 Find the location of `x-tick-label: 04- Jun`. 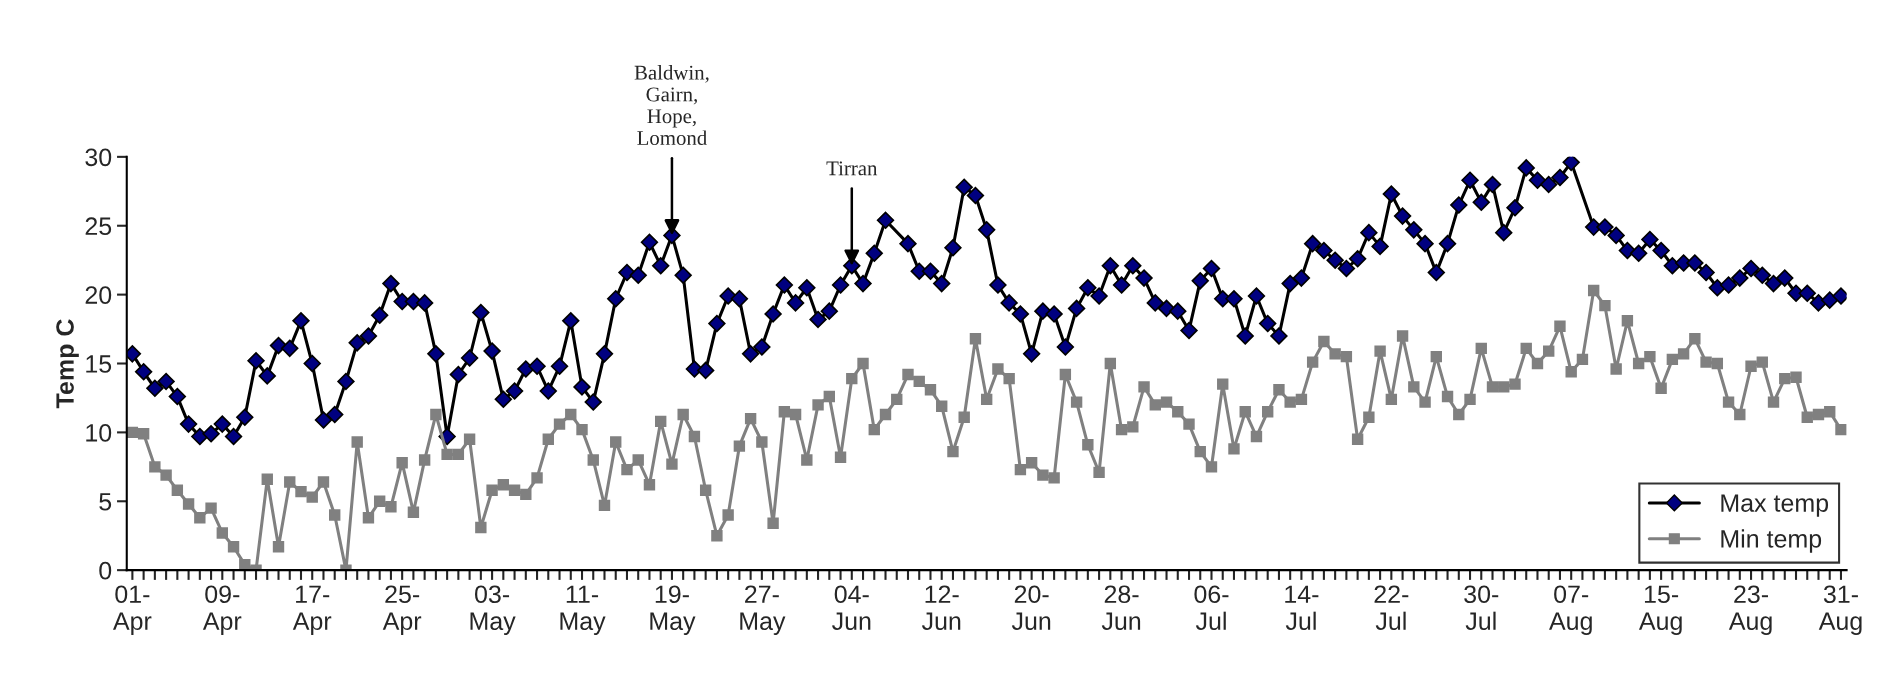

x-tick-label: 04- Jun is located at coordinates (851, 608).